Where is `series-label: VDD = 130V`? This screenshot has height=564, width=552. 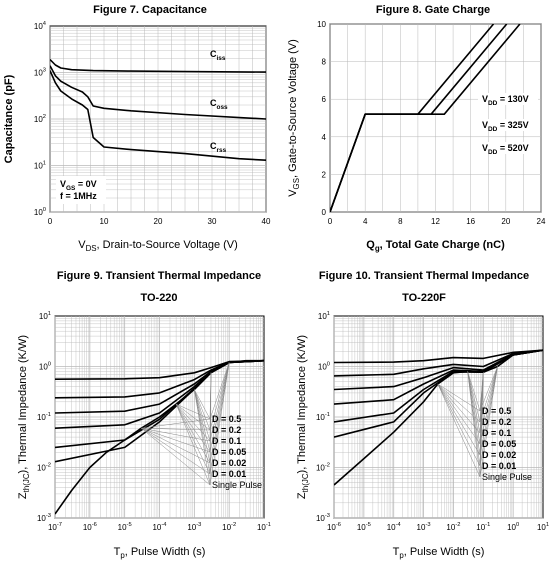 series-label: VDD = 130V is located at coordinates (505, 100).